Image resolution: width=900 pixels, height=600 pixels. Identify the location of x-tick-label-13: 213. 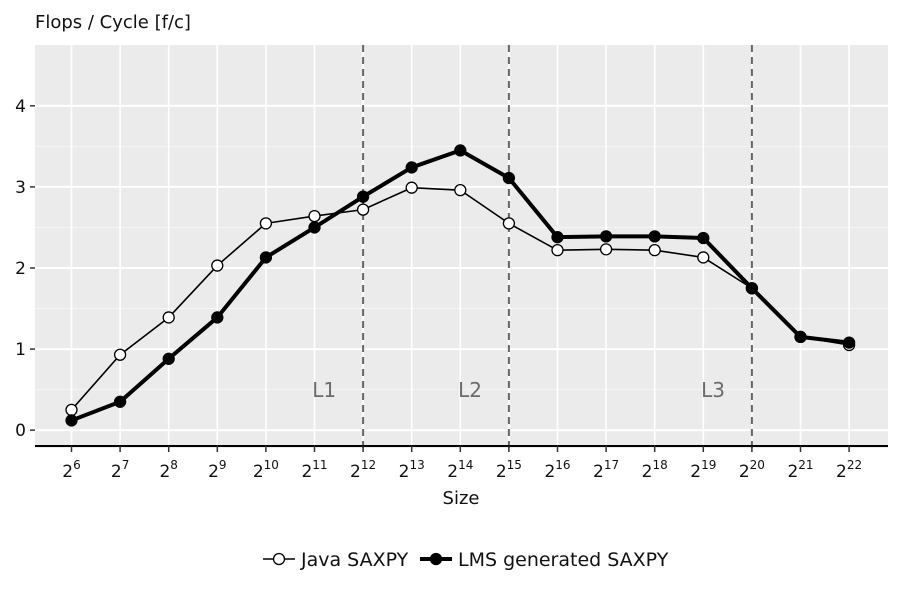
(412, 470).